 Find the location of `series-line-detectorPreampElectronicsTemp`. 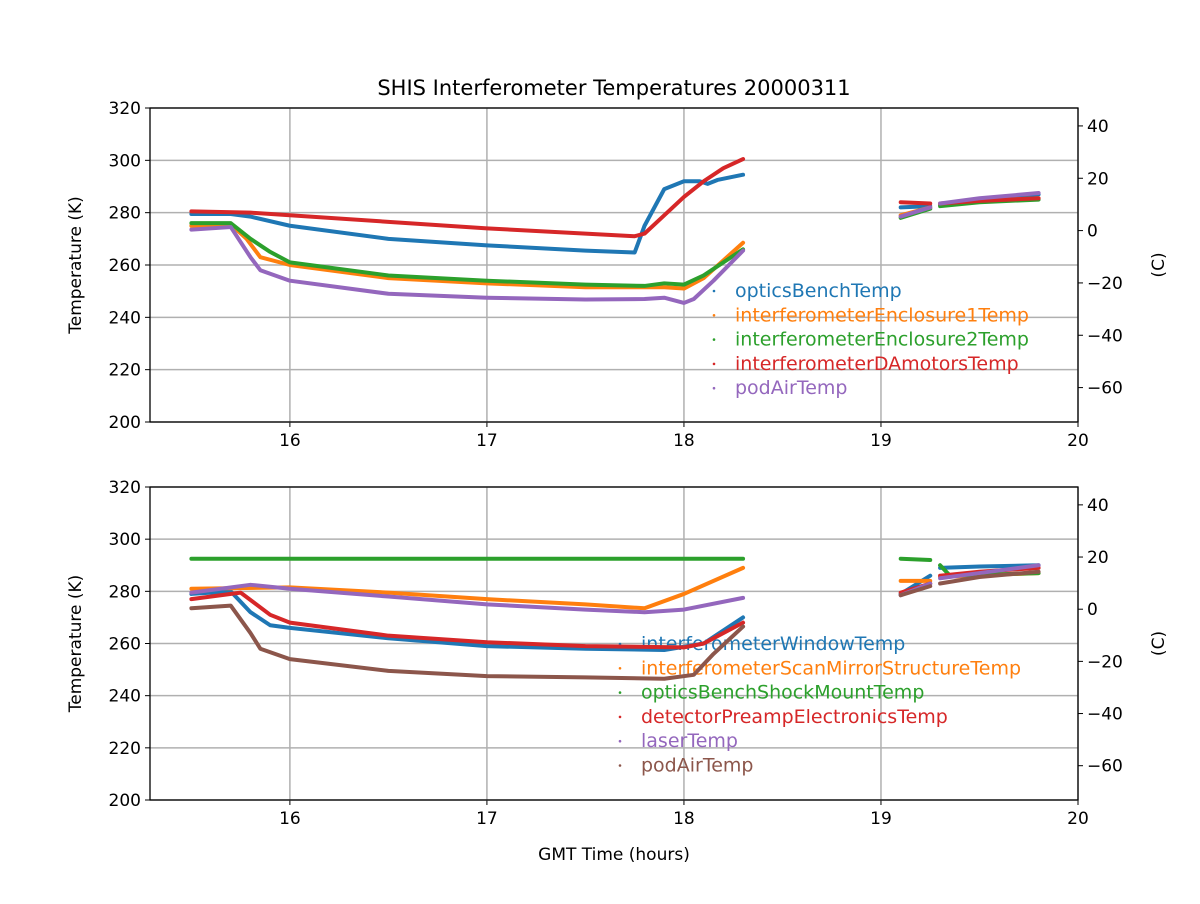

series-line-detectorPreampElectronicsTemp is located at coordinates (467, 620).